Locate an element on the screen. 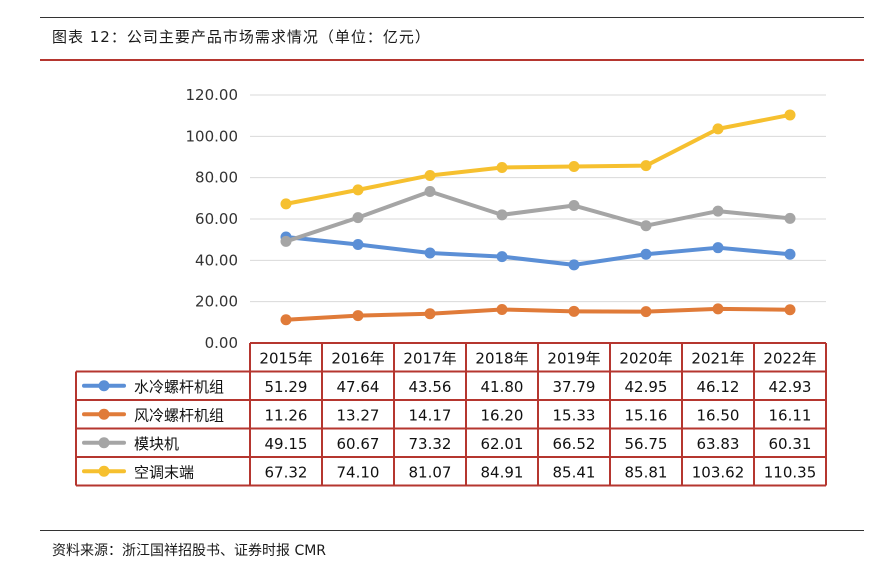 The image size is (892, 570). x-category-label: 2021年 is located at coordinates (717, 358).